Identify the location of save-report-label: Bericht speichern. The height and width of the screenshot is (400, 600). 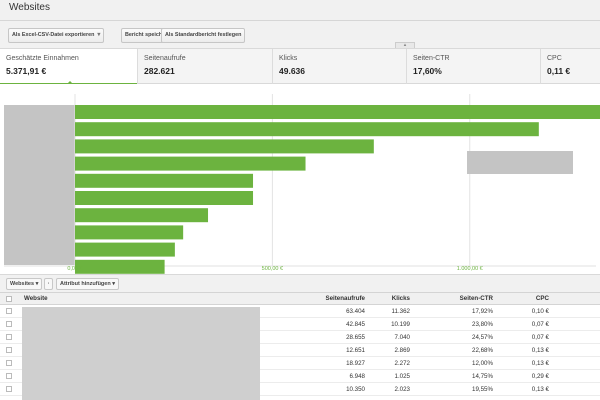
(148, 35).